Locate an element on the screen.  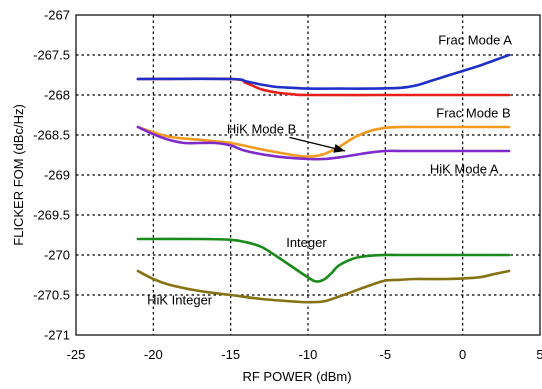
series-label: HiK Mode B is located at coordinates (261, 128).